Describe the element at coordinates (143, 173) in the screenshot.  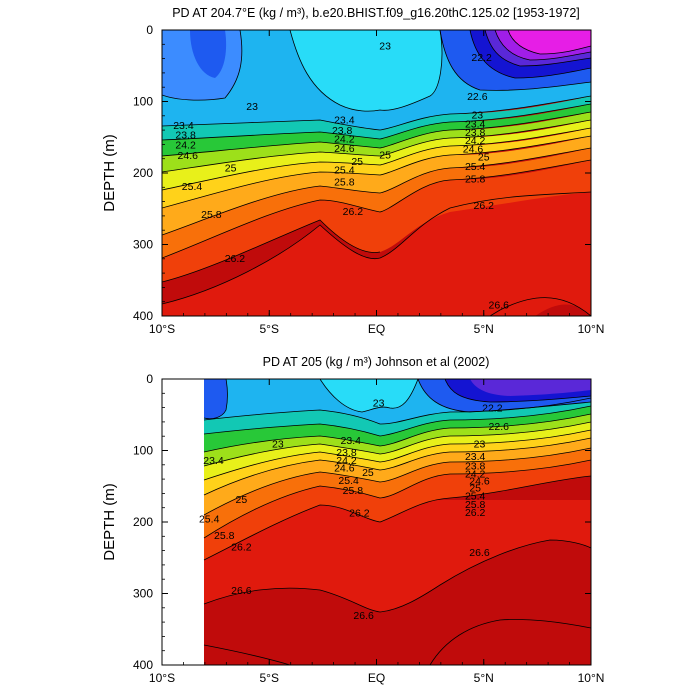
I see `y-tick-label: 200` at that location.